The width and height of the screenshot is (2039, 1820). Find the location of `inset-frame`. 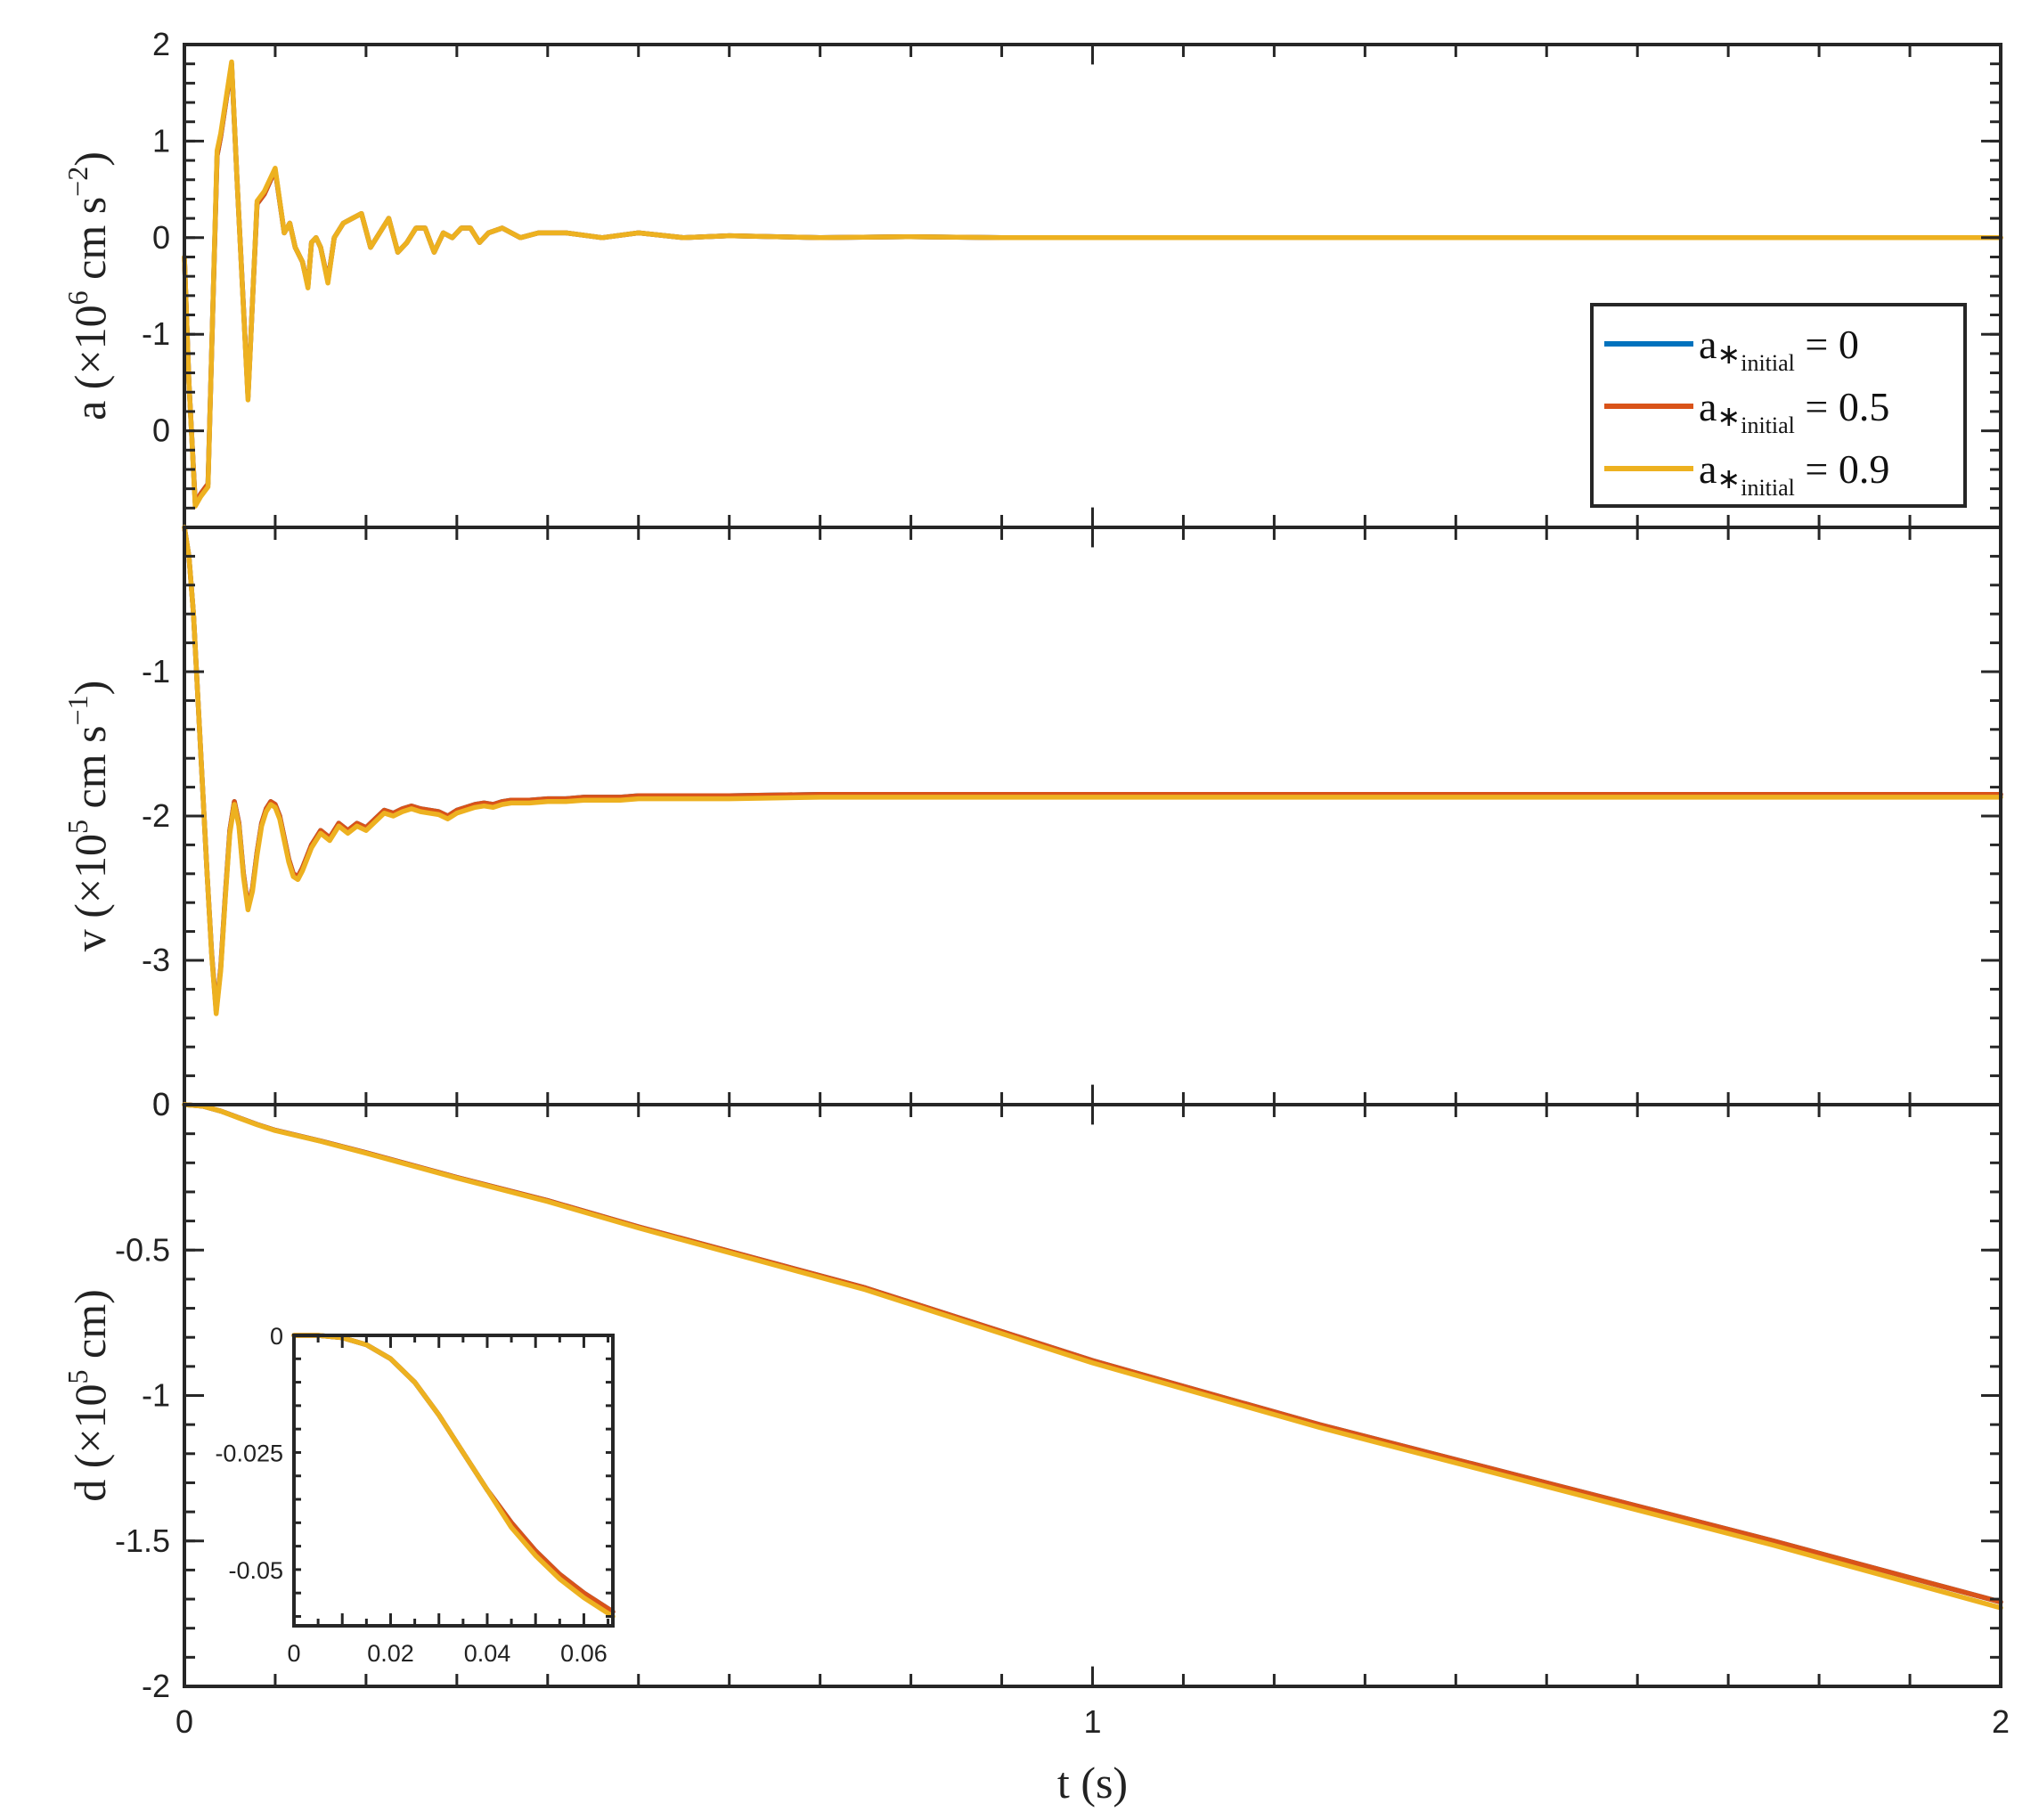

inset-frame is located at coordinates (453, 1481).